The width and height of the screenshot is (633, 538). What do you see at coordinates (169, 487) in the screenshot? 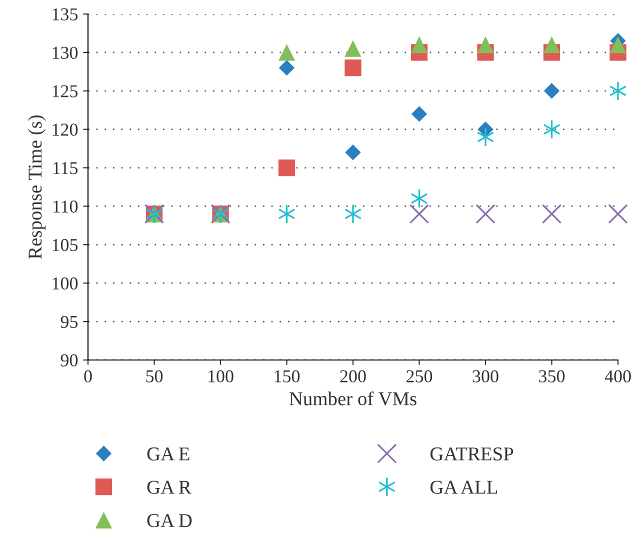
I see `legend-label: GA R` at bounding box center [169, 487].